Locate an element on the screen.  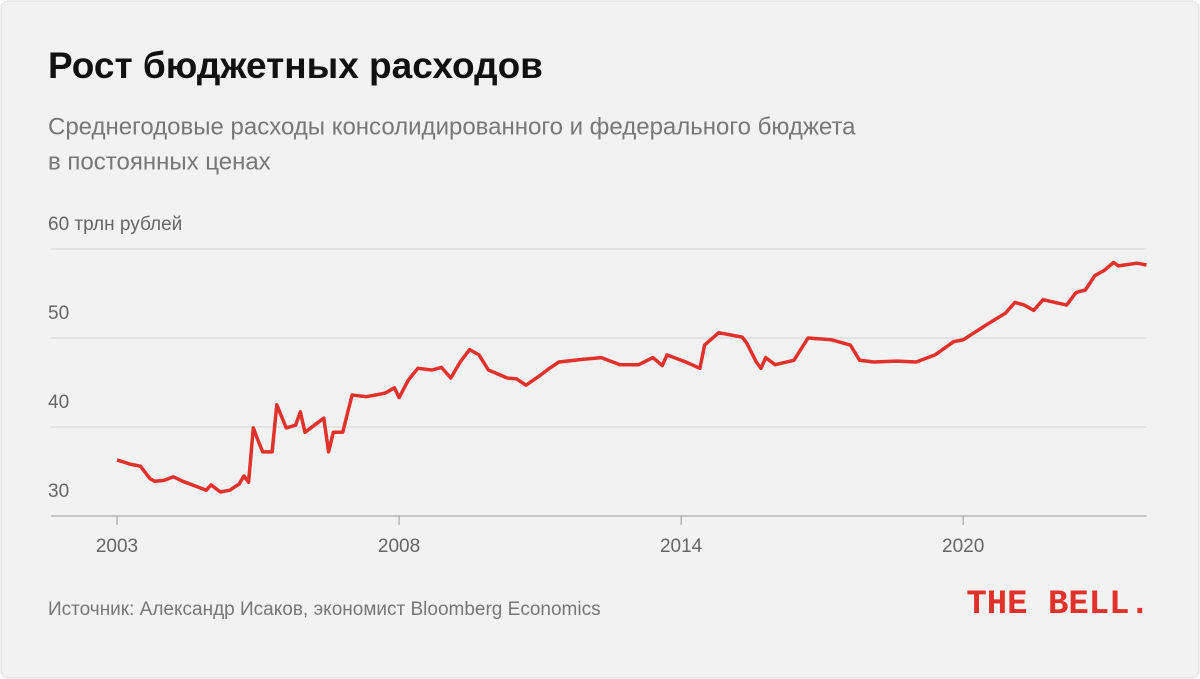
chart-title: Рост бюджетных расходов is located at coordinates (295, 65).